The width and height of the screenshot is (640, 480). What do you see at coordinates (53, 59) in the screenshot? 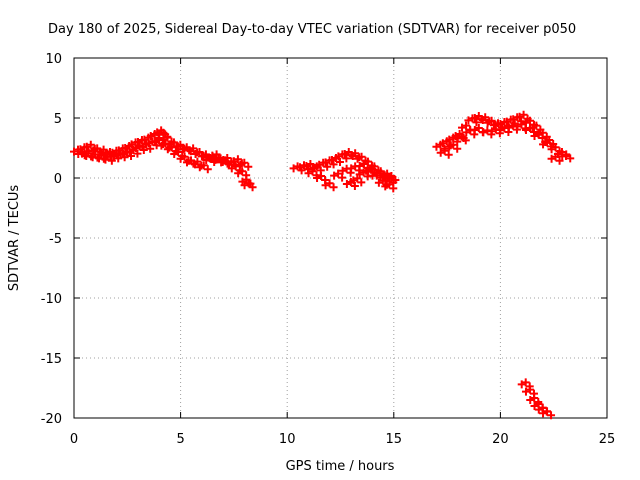
I see `y-tick-label: 10` at bounding box center [53, 59].